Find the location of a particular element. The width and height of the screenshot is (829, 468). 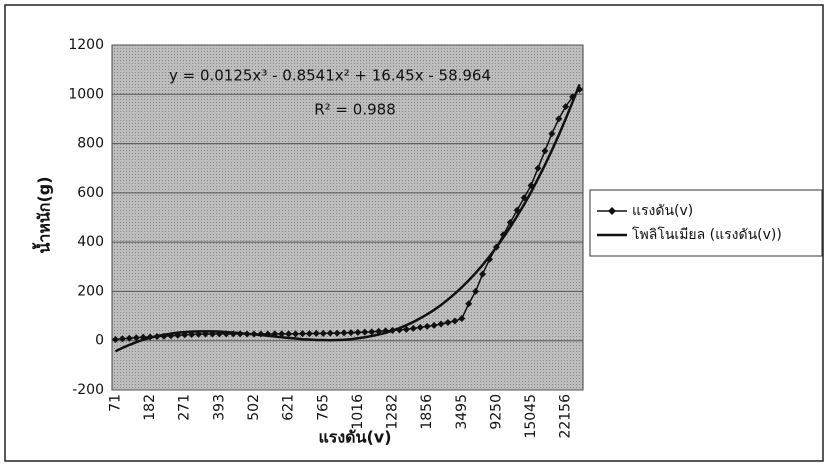

y-tick-label: -200 is located at coordinates (88, 390).